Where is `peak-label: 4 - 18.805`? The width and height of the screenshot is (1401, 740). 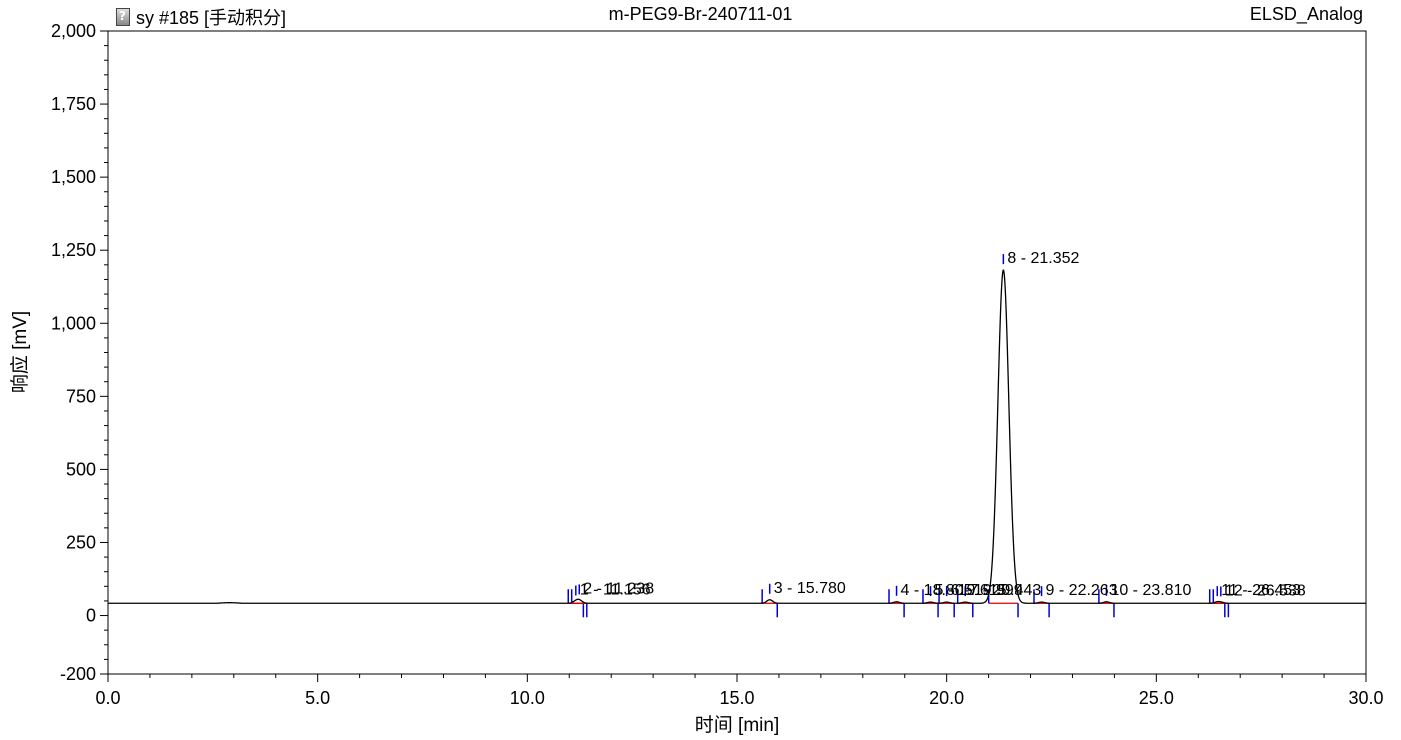
peak-label: 4 - 18.805 is located at coordinates (937, 590).